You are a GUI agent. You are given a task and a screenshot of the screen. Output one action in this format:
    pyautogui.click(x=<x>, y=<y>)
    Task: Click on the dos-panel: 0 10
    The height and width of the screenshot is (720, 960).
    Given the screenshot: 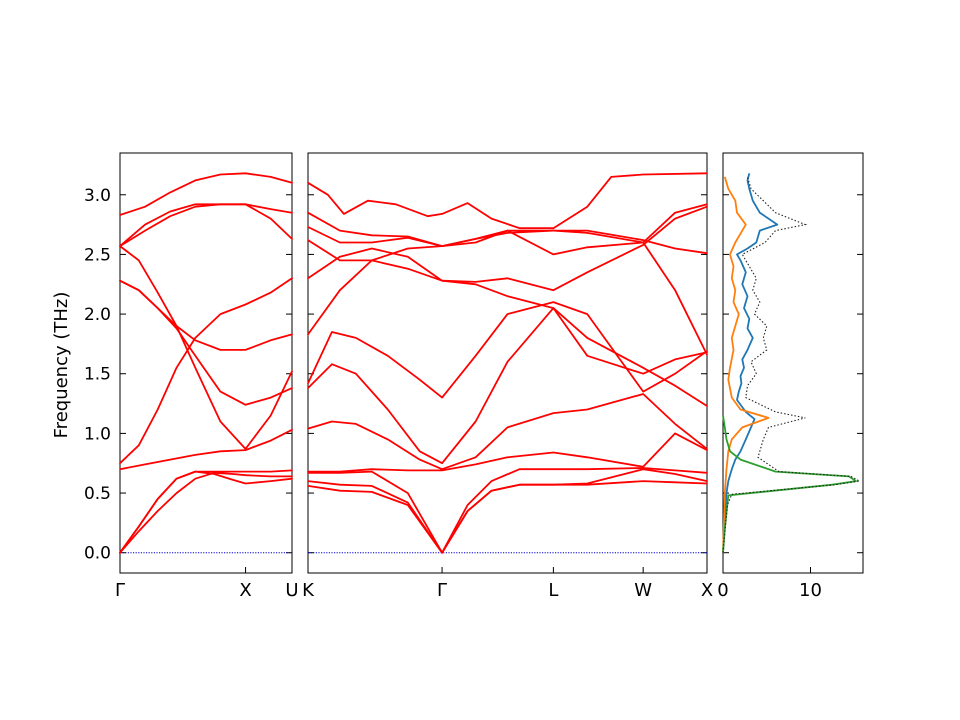 What is the action you would take?
    pyautogui.click(x=790, y=376)
    